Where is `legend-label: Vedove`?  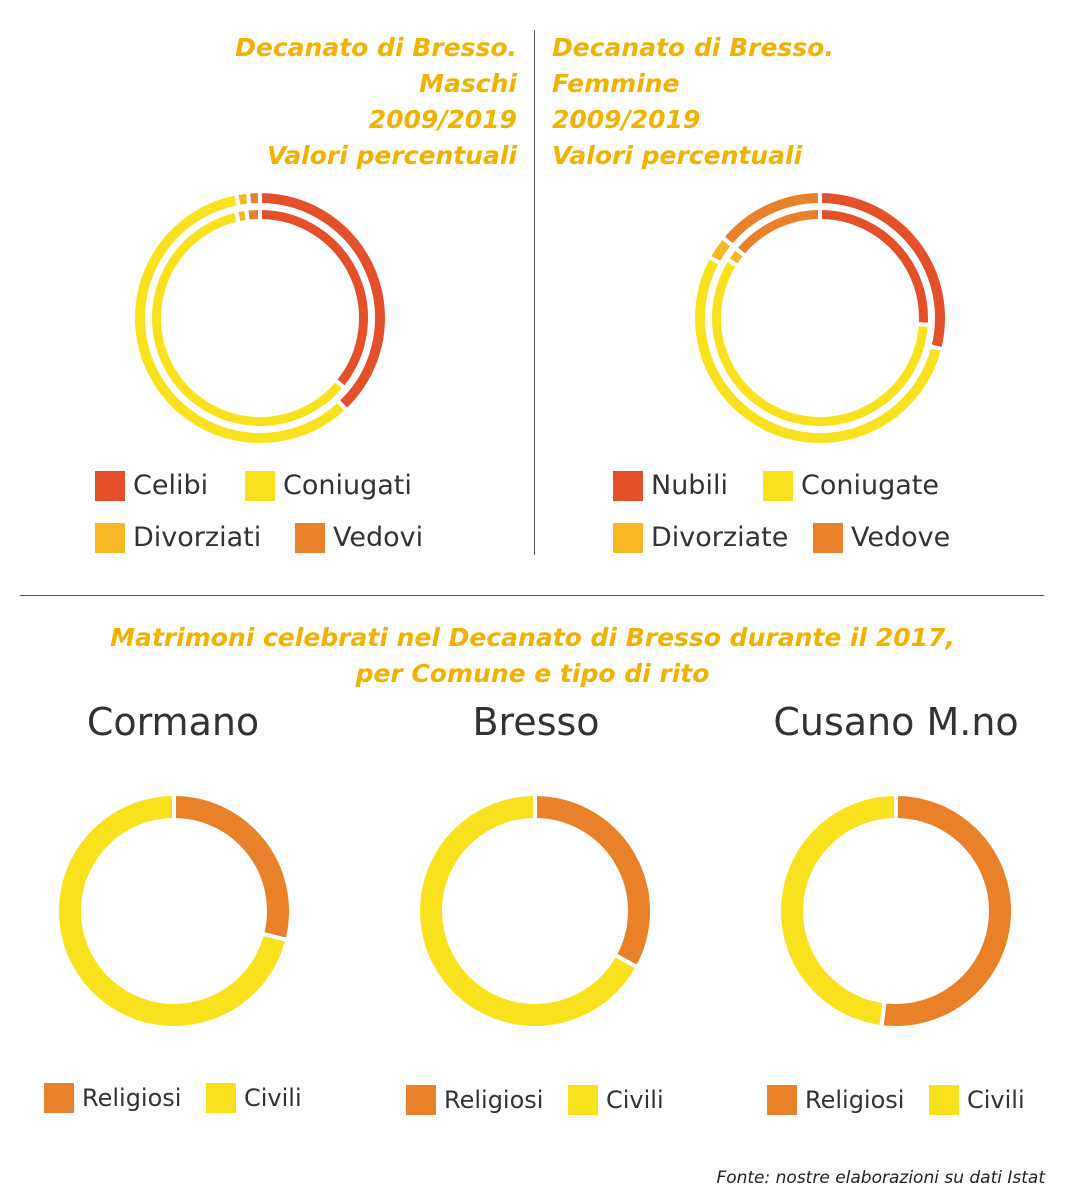 legend-label: Vedove is located at coordinates (901, 537).